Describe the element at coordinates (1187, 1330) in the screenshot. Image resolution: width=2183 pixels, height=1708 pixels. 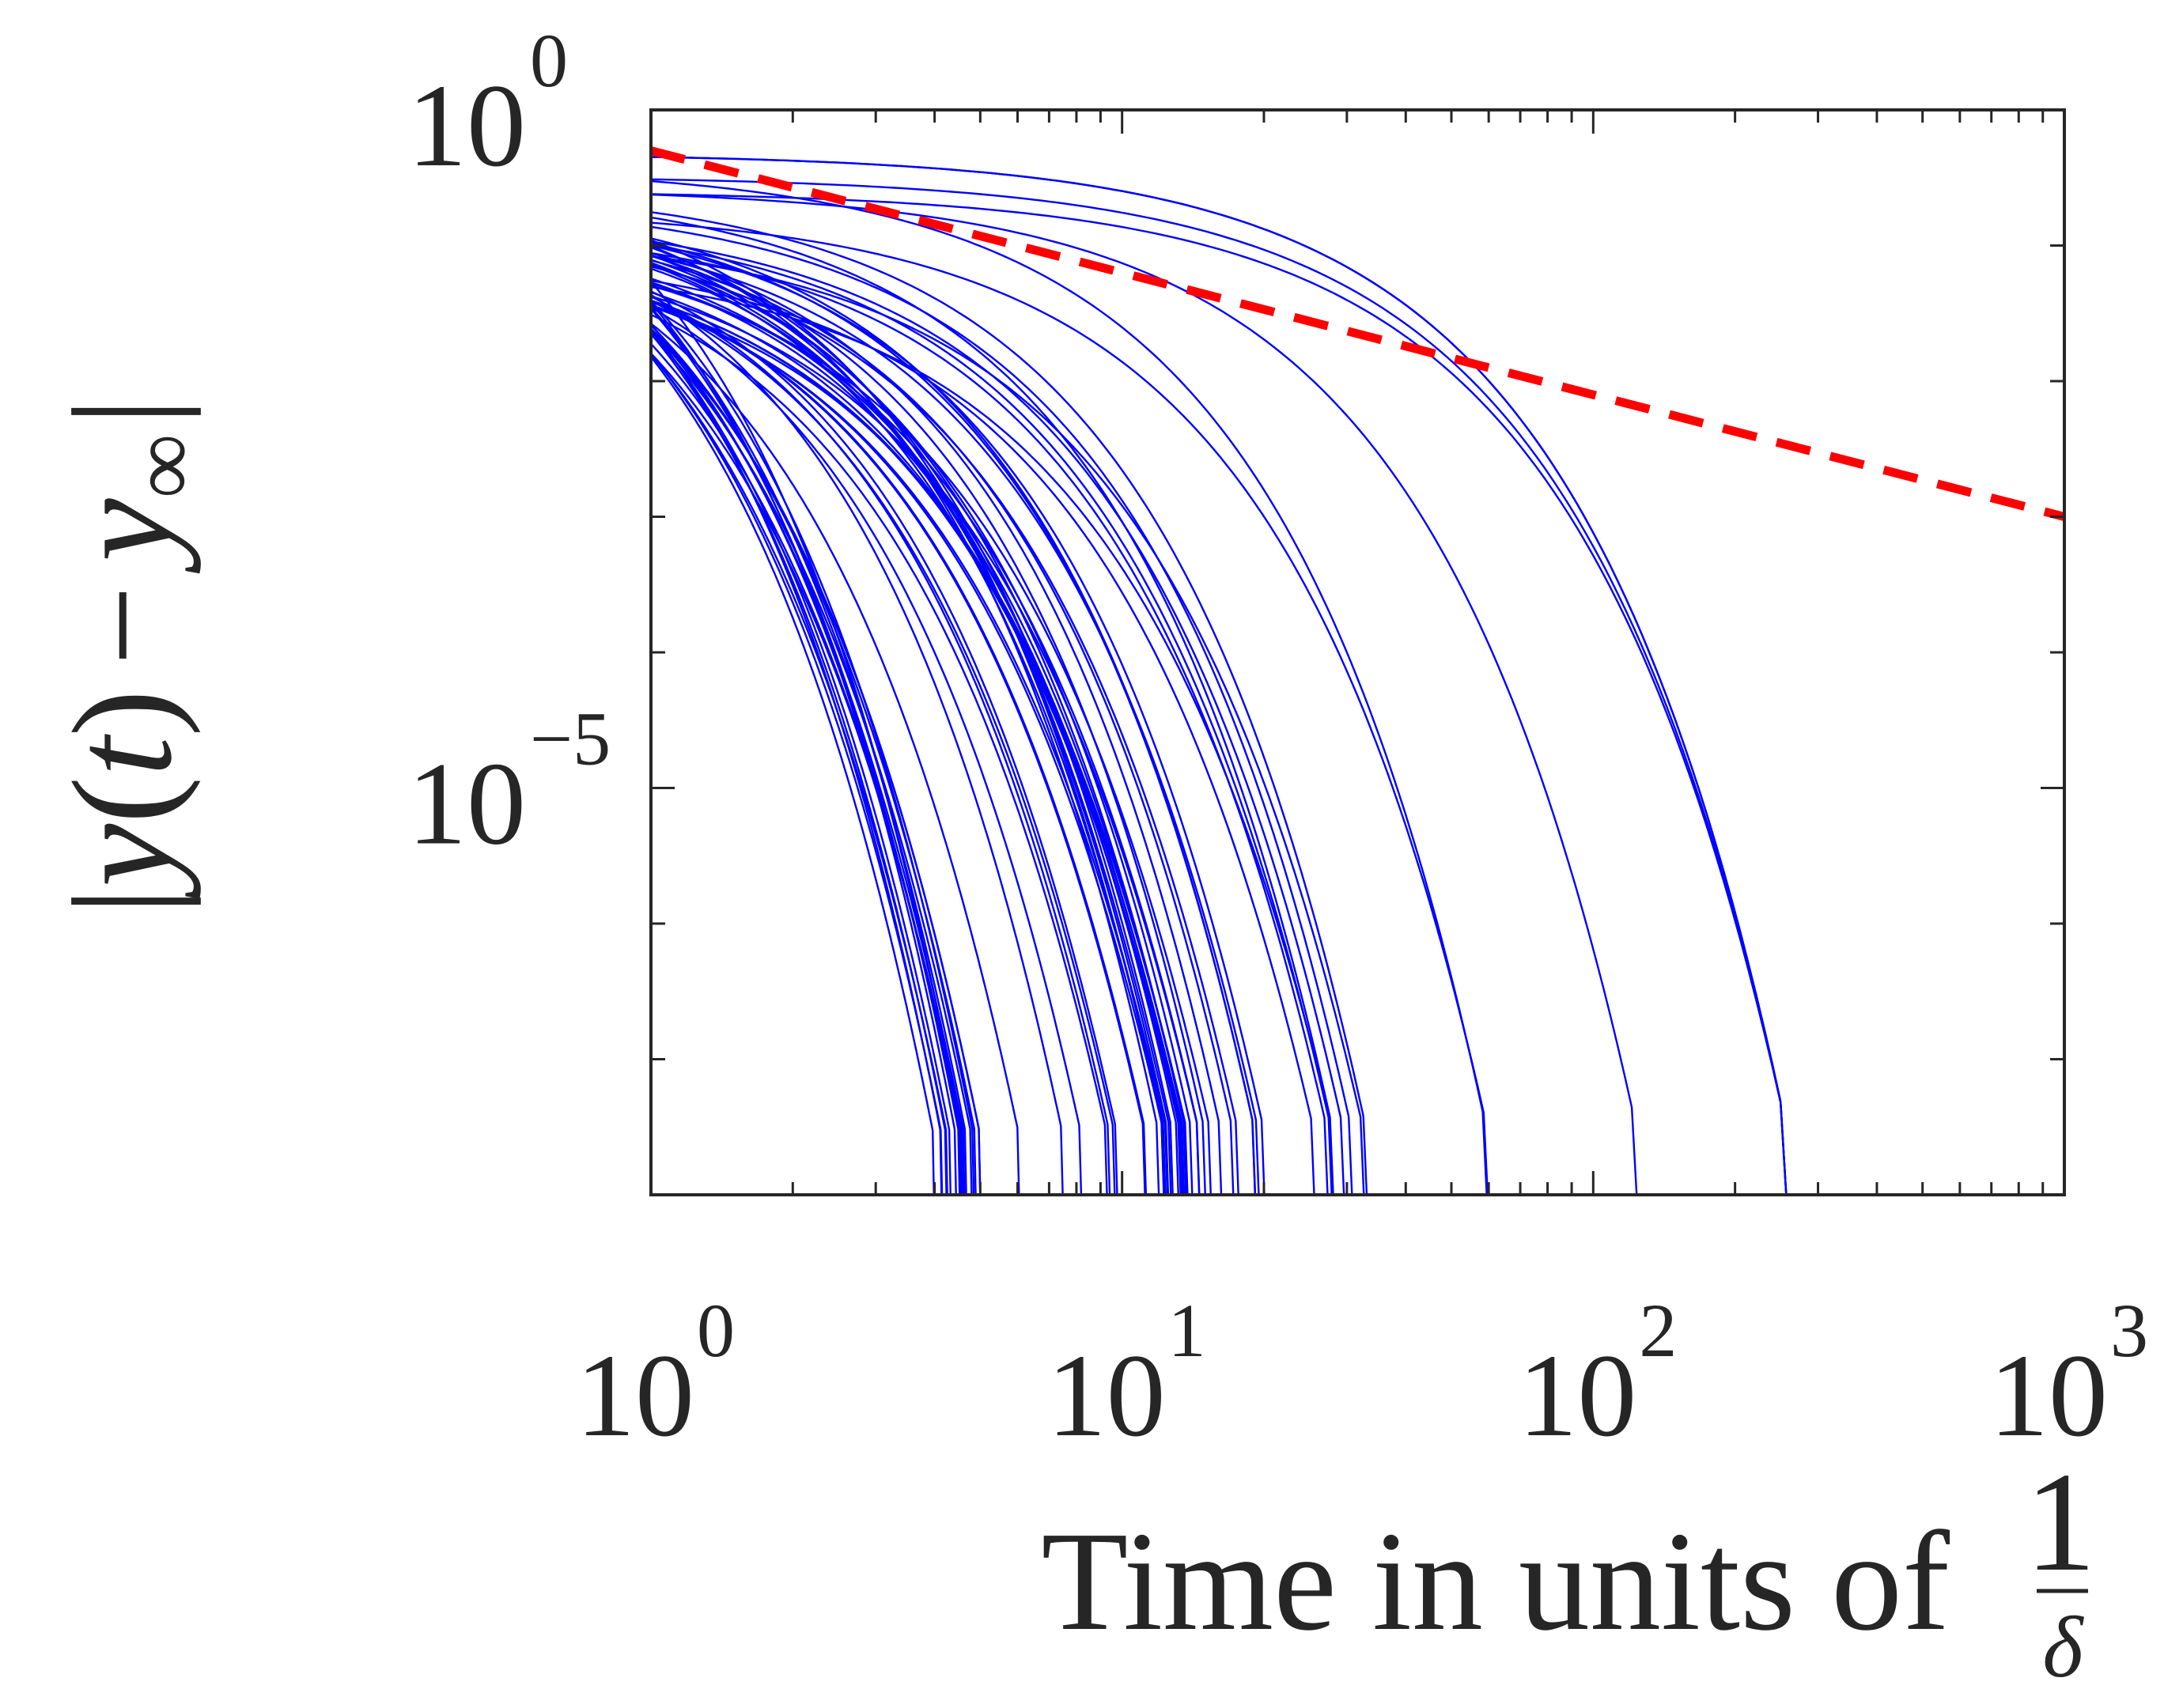
I see `x-tick-label-exp: 1` at that location.